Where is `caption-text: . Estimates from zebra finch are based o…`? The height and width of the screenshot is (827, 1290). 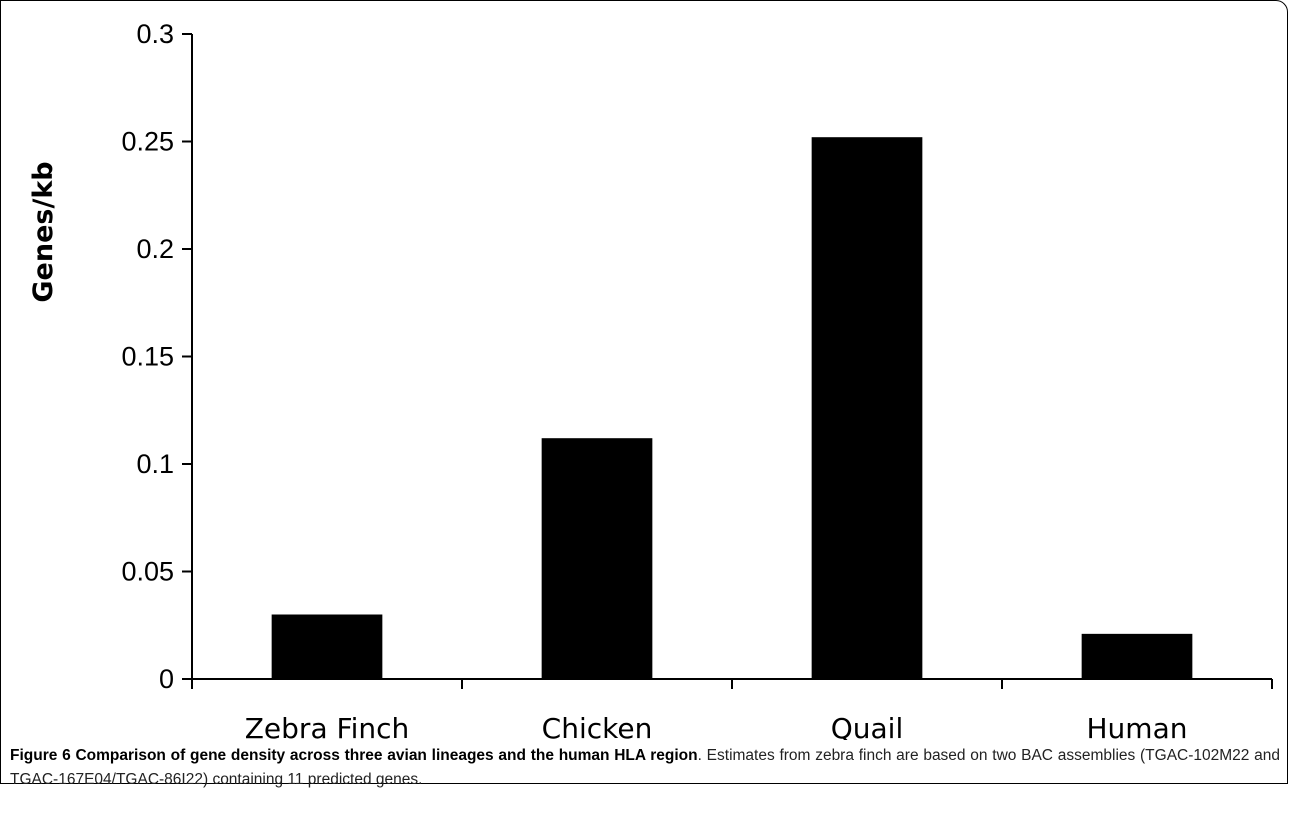
caption-text: . Estimates from zebra finch are based o… is located at coordinates (645, 767).